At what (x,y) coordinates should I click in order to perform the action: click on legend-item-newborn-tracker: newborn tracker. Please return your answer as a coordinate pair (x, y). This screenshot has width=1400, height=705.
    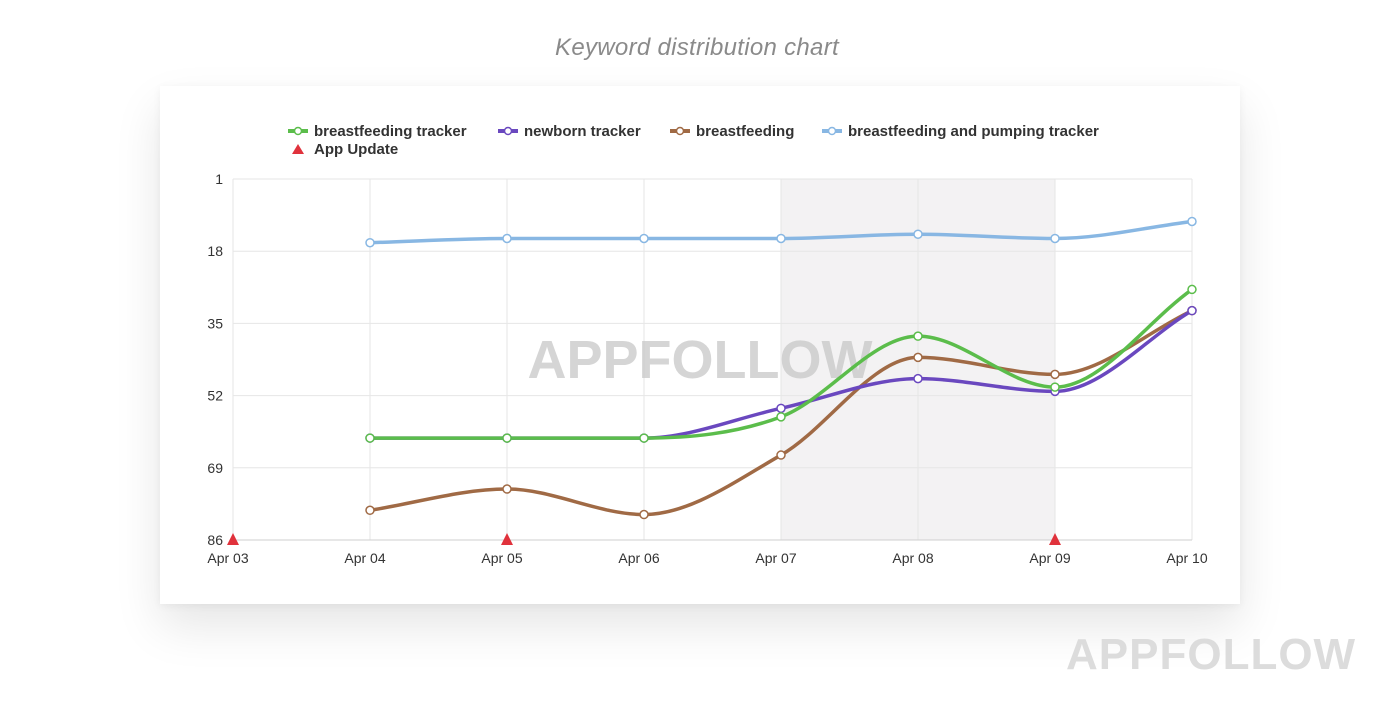
    Looking at the image, I should click on (584, 131).